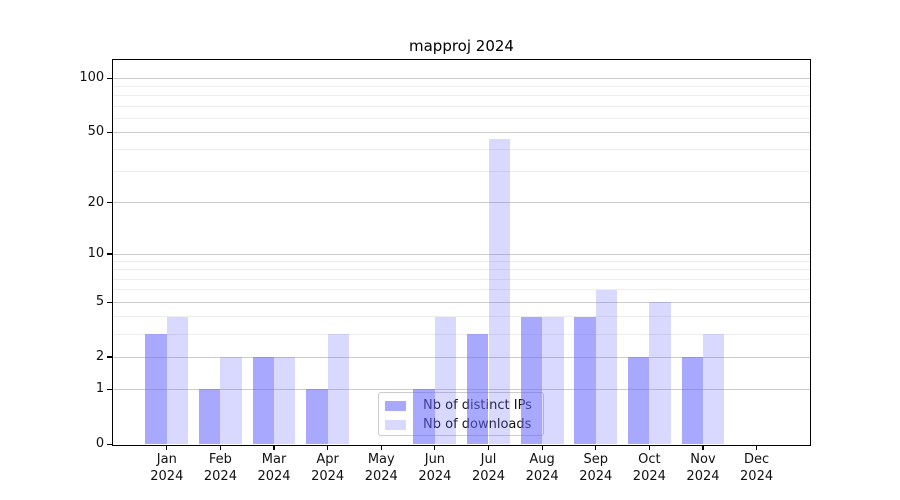  I want to click on y-tick-label: 50, so click(96, 132).